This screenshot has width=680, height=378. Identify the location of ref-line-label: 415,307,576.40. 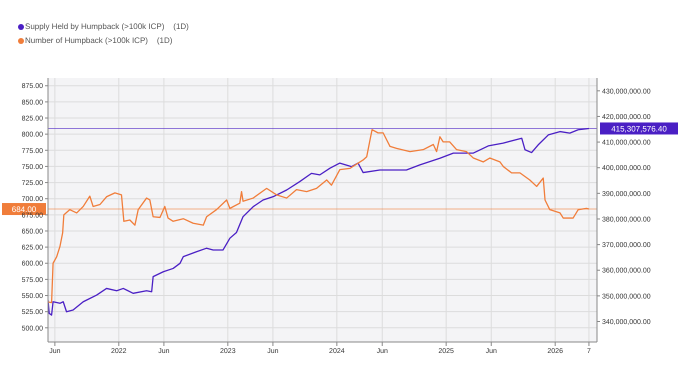
(639, 129).